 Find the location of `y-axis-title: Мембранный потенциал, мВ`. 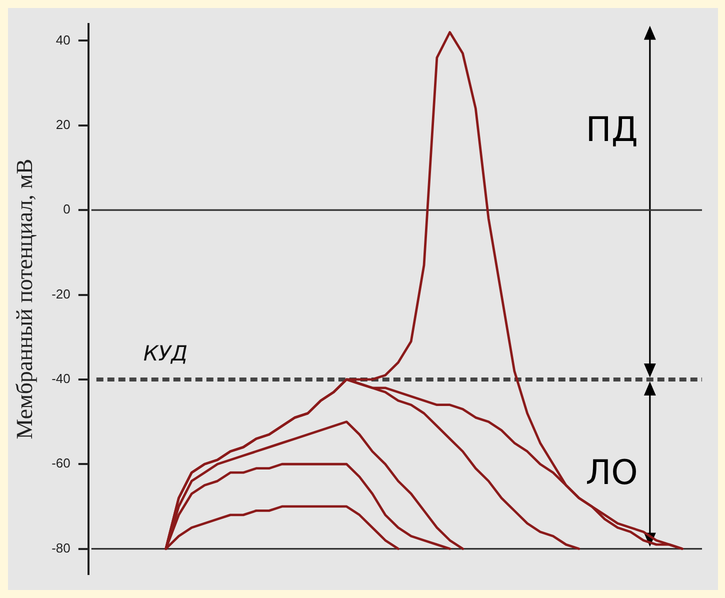

y-axis-title: Мембранный потенциал, мВ is located at coordinates (24, 299).